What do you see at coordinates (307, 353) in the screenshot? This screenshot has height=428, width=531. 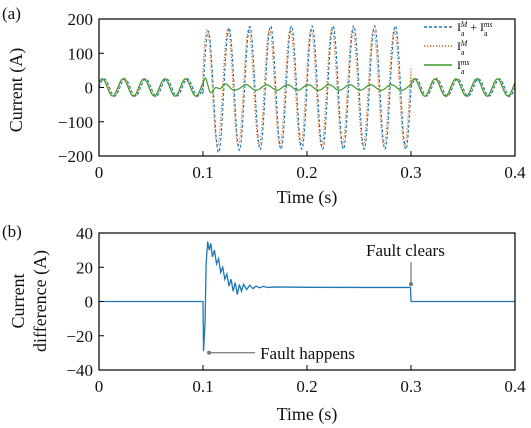 I see `fault-happens-label: Fault happens` at bounding box center [307, 353].